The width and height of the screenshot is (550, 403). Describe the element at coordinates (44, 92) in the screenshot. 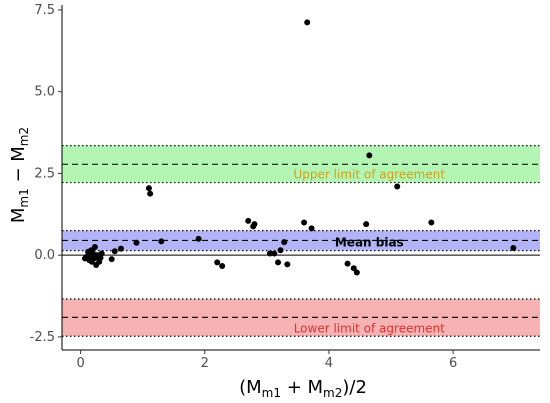

I see `y-tick-label-3: 5.0` at that location.